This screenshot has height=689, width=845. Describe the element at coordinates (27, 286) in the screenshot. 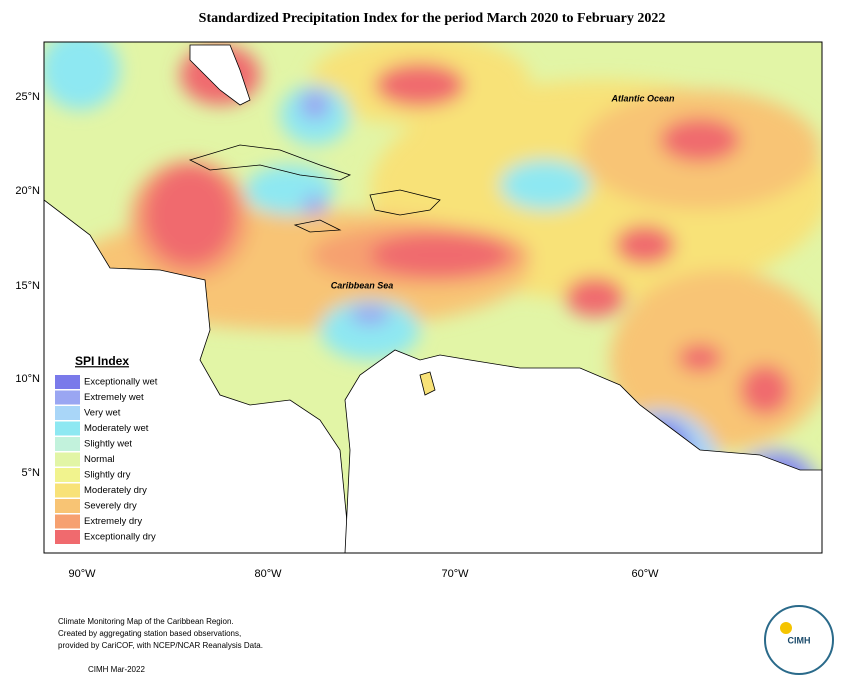

I see `lat-label: 15°N` at that location.